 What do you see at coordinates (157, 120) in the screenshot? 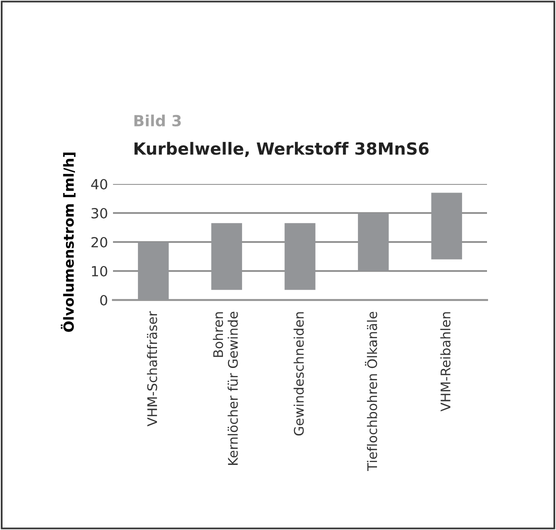
I see `chart-subtitle: Bild 3` at bounding box center [157, 120].